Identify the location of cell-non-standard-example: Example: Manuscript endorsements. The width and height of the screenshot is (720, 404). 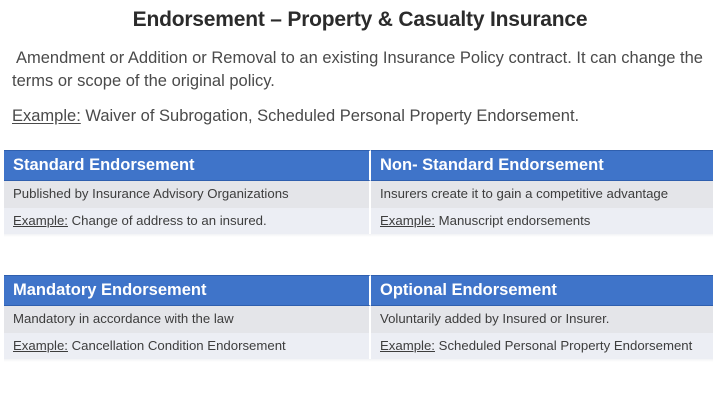
(542, 221).